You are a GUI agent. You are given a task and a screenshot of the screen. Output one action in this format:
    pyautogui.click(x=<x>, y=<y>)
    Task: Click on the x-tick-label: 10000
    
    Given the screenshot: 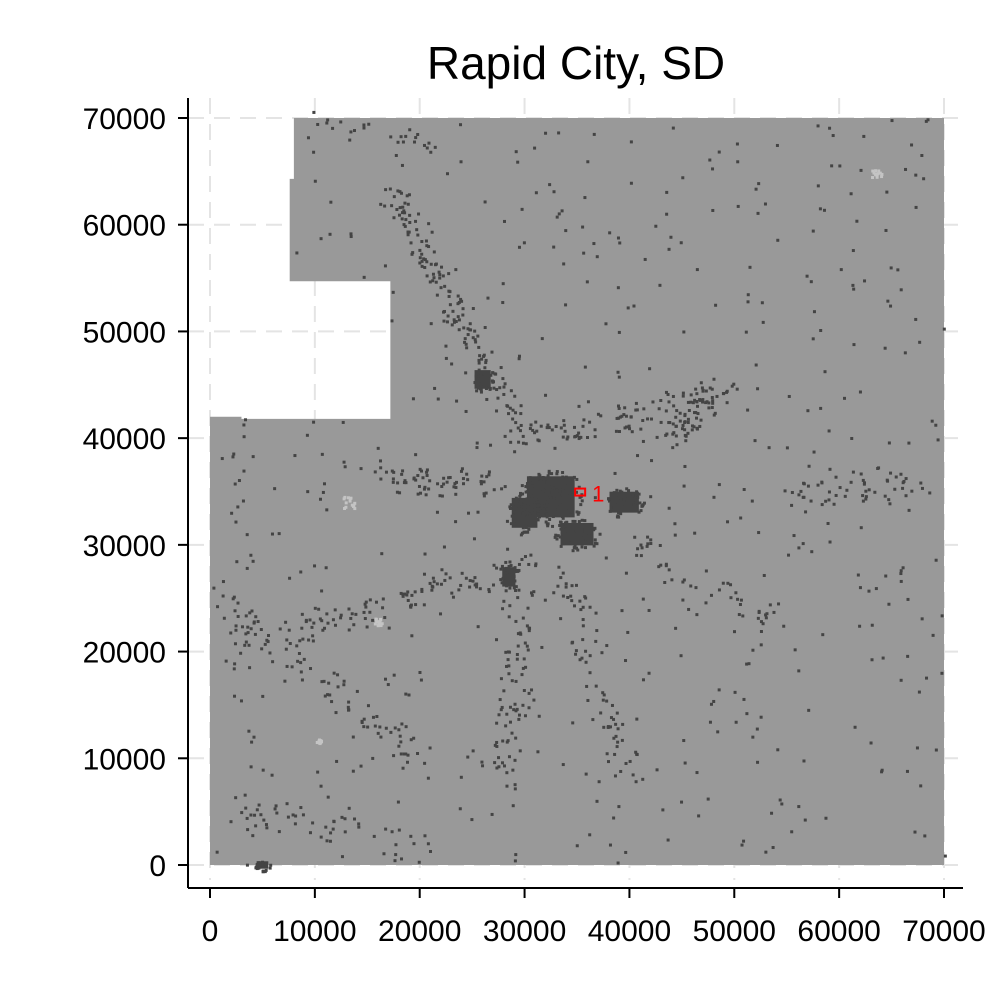 What is the action you would take?
    pyautogui.click(x=314, y=931)
    